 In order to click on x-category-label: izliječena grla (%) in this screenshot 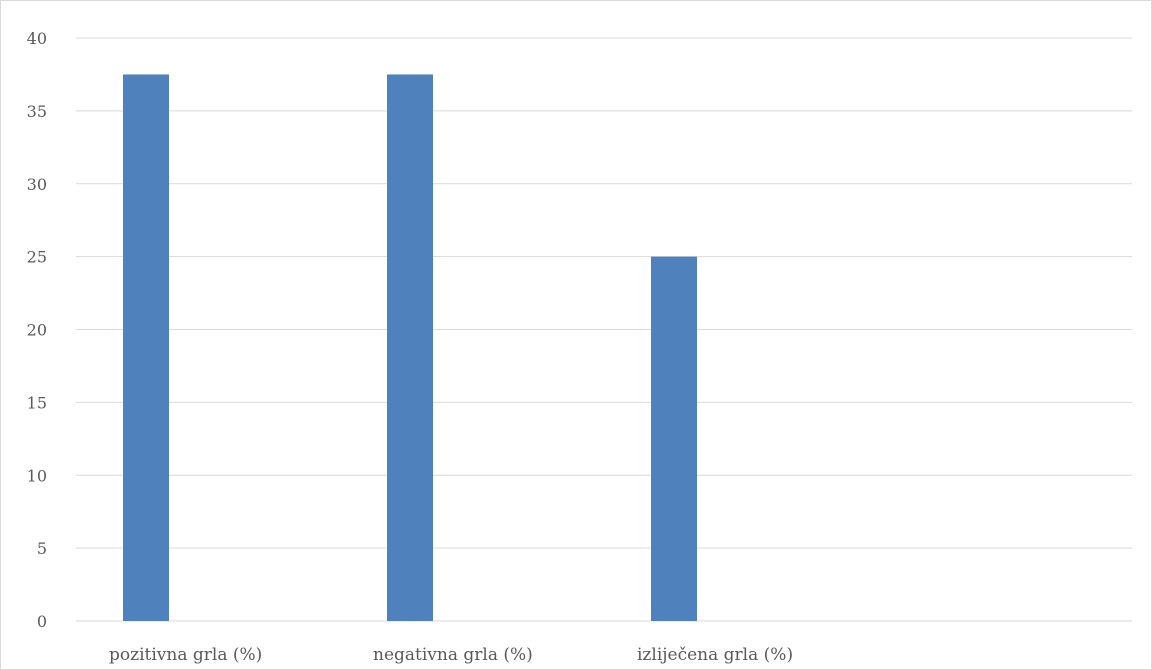, I will do `click(715, 655)`.